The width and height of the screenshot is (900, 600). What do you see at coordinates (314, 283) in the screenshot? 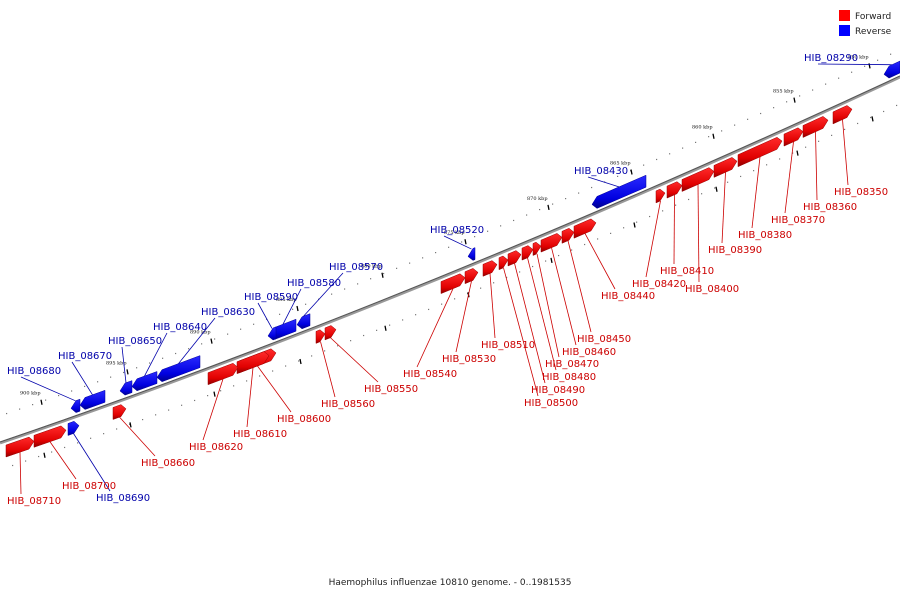
I see `gene-label: HIB_08580` at bounding box center [314, 283].